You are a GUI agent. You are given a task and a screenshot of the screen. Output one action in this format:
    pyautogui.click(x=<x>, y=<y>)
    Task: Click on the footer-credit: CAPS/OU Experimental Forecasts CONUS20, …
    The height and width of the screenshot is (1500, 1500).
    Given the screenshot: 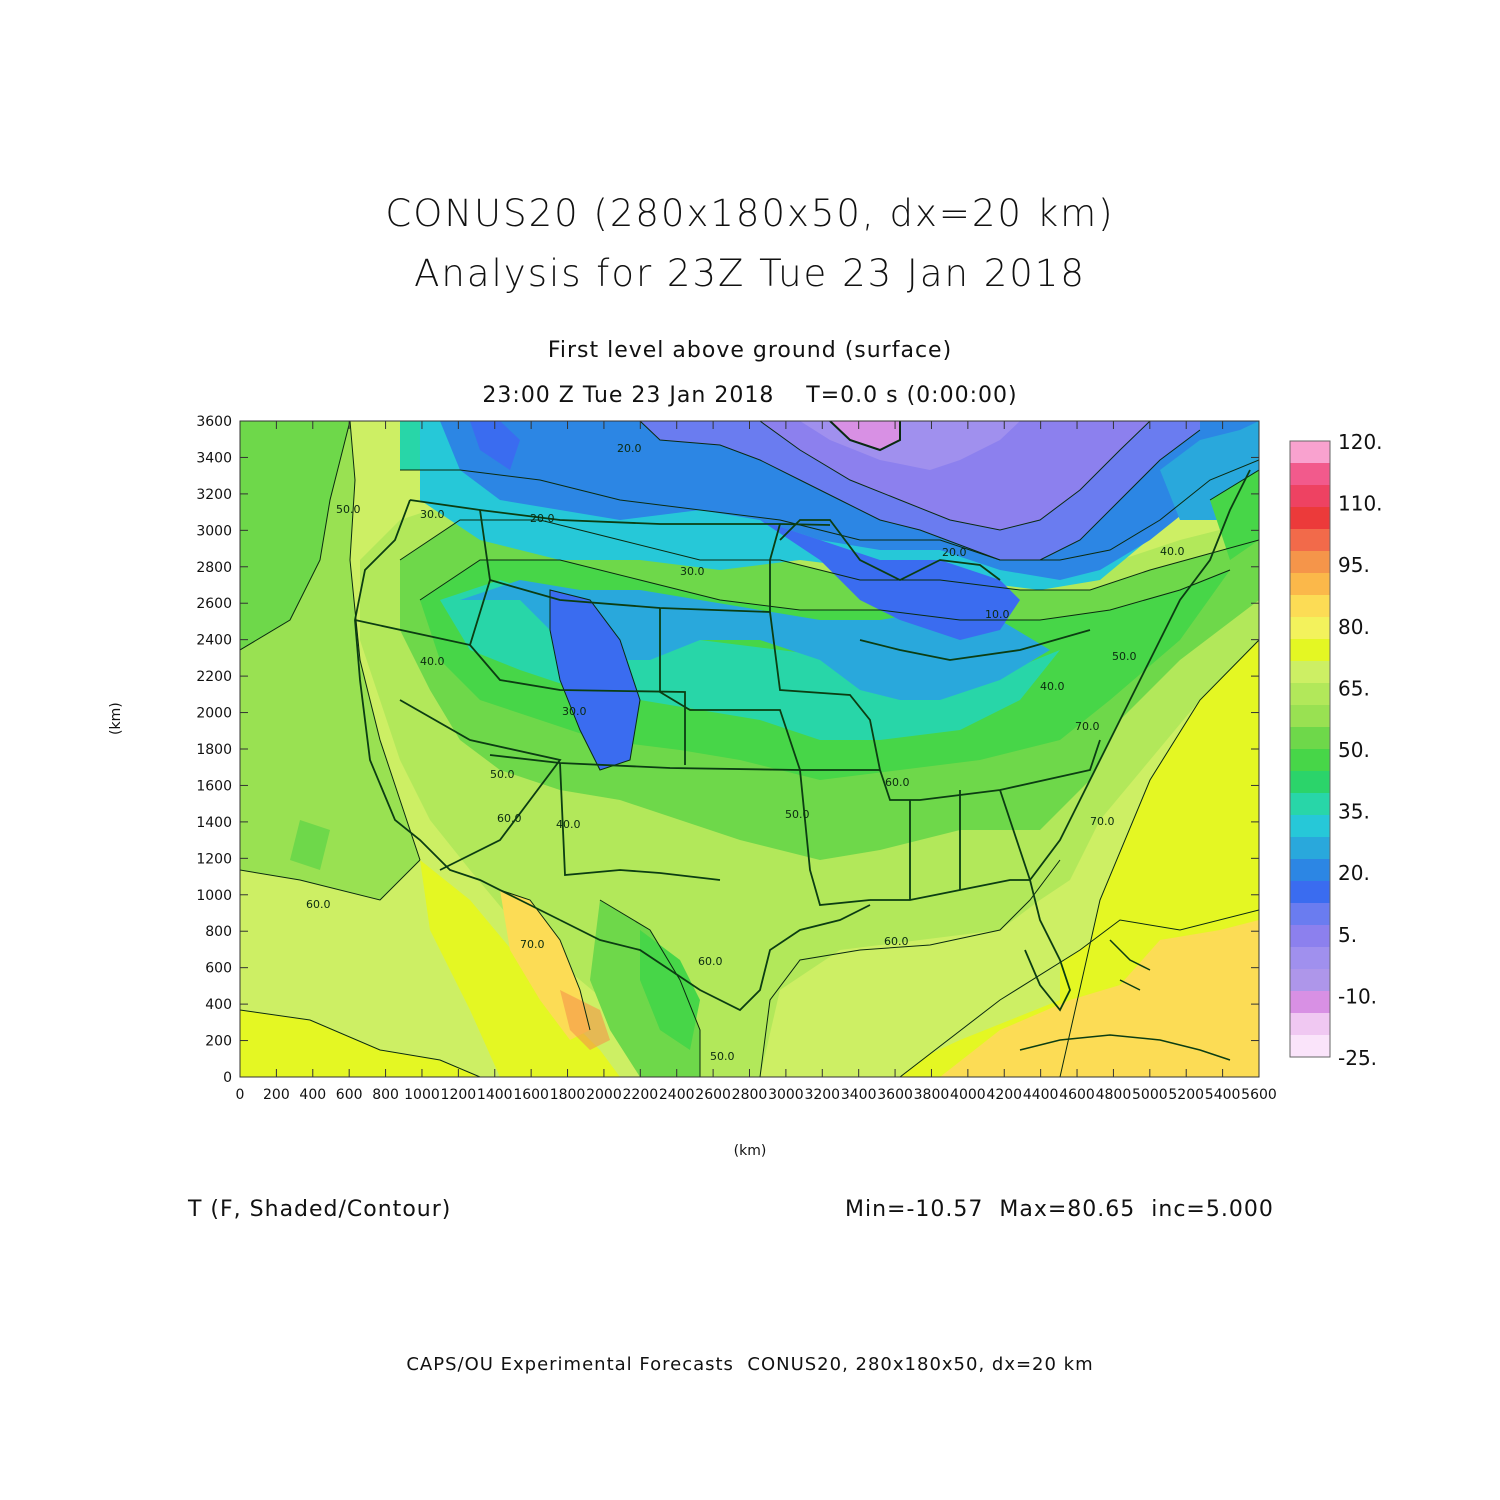 What is the action you would take?
    pyautogui.click(x=750, y=1364)
    